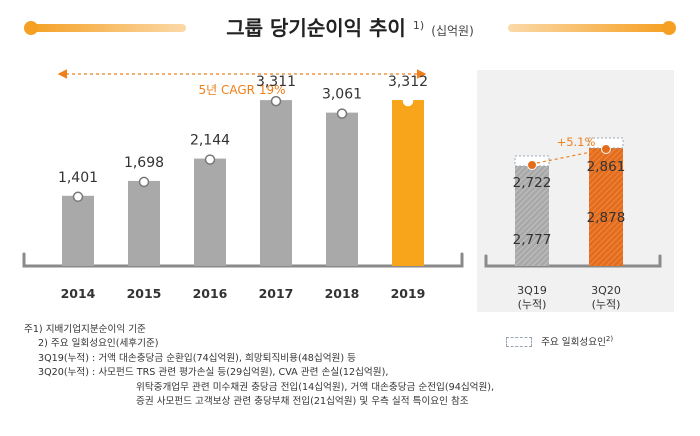 This screenshot has width=700, height=436. Describe the element at coordinates (67, 373) in the screenshot. I see `footnote-3q20-label: 3Q20(누적) :` at that location.